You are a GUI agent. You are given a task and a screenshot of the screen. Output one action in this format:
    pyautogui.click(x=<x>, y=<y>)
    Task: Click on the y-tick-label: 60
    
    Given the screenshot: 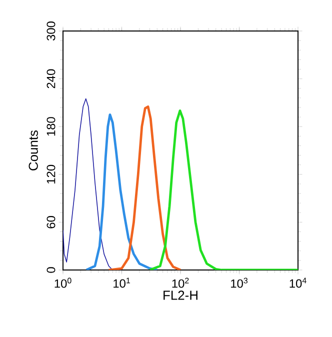 What is the action you would take?
    pyautogui.click(x=51, y=222)
    